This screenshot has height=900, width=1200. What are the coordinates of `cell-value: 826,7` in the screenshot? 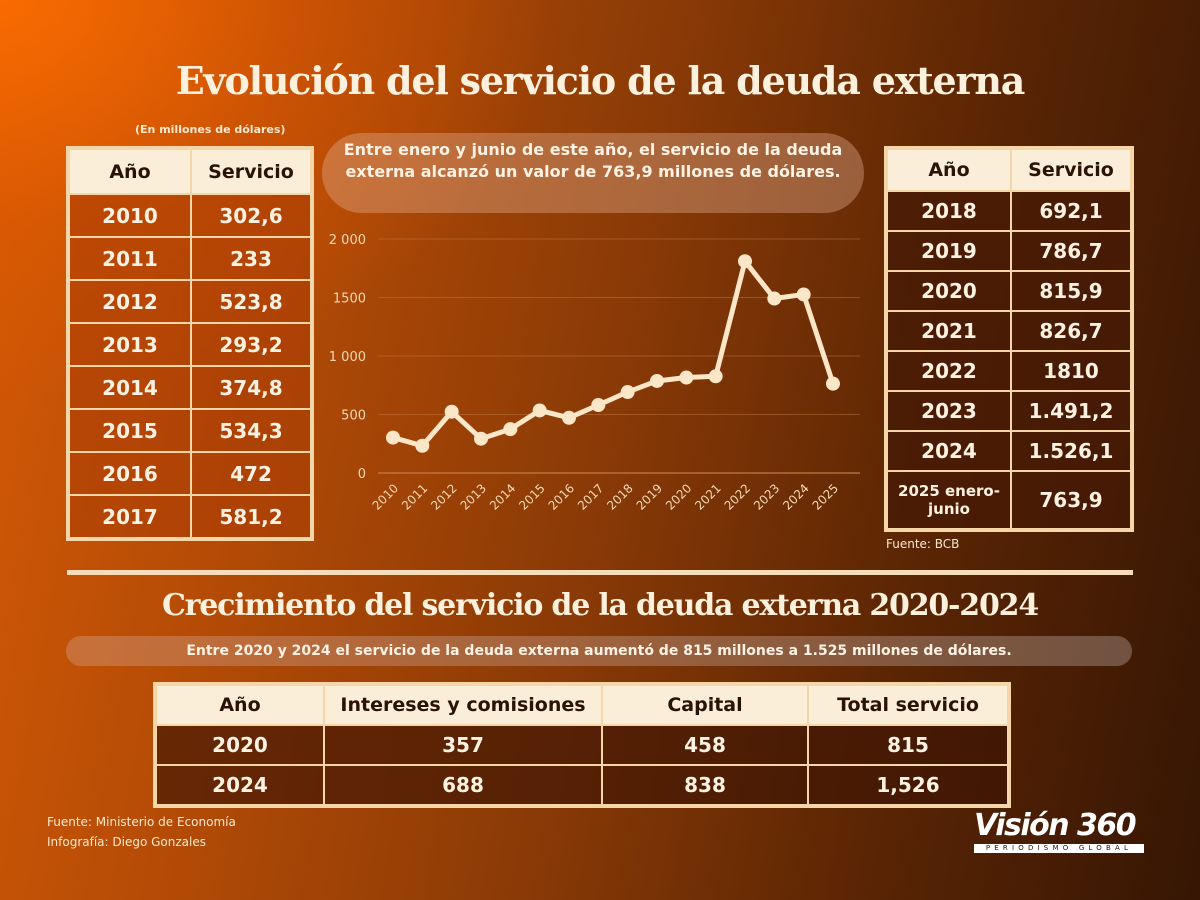 It's located at (1071, 331).